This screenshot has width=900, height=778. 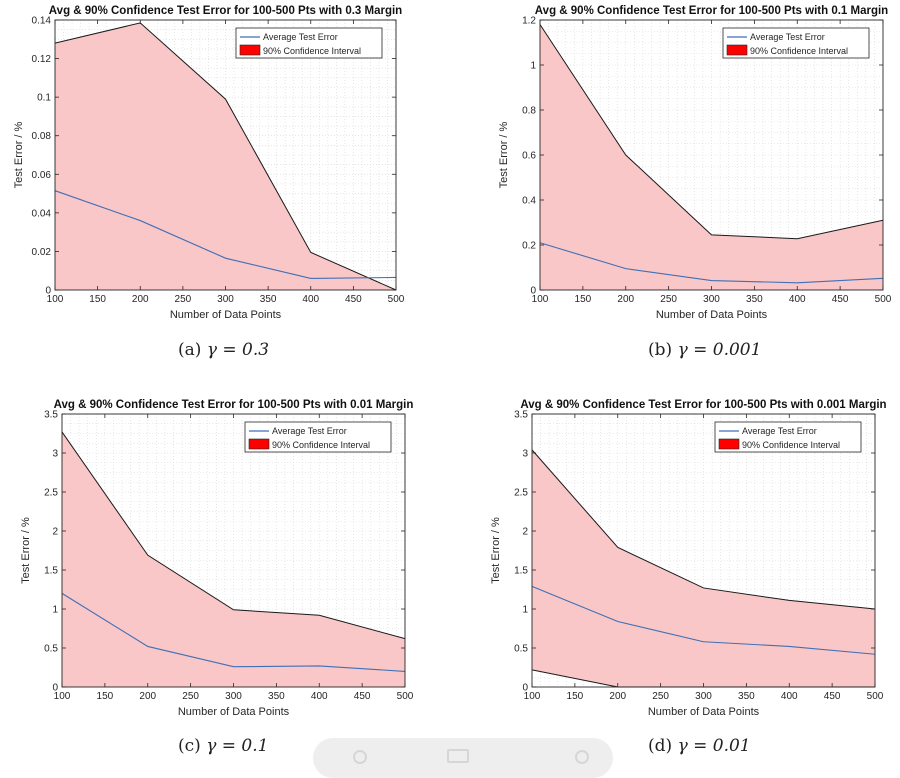 What do you see at coordinates (44, 98) in the screenshot?
I see `chart-a-ytick-label: 0.1` at bounding box center [44, 98].